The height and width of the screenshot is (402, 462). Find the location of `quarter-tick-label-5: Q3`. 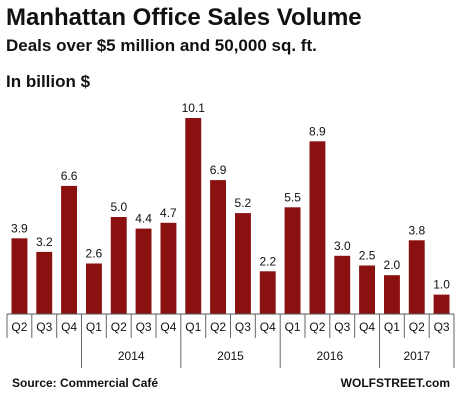

quarter-tick-label-5: Q3 is located at coordinates (144, 327).